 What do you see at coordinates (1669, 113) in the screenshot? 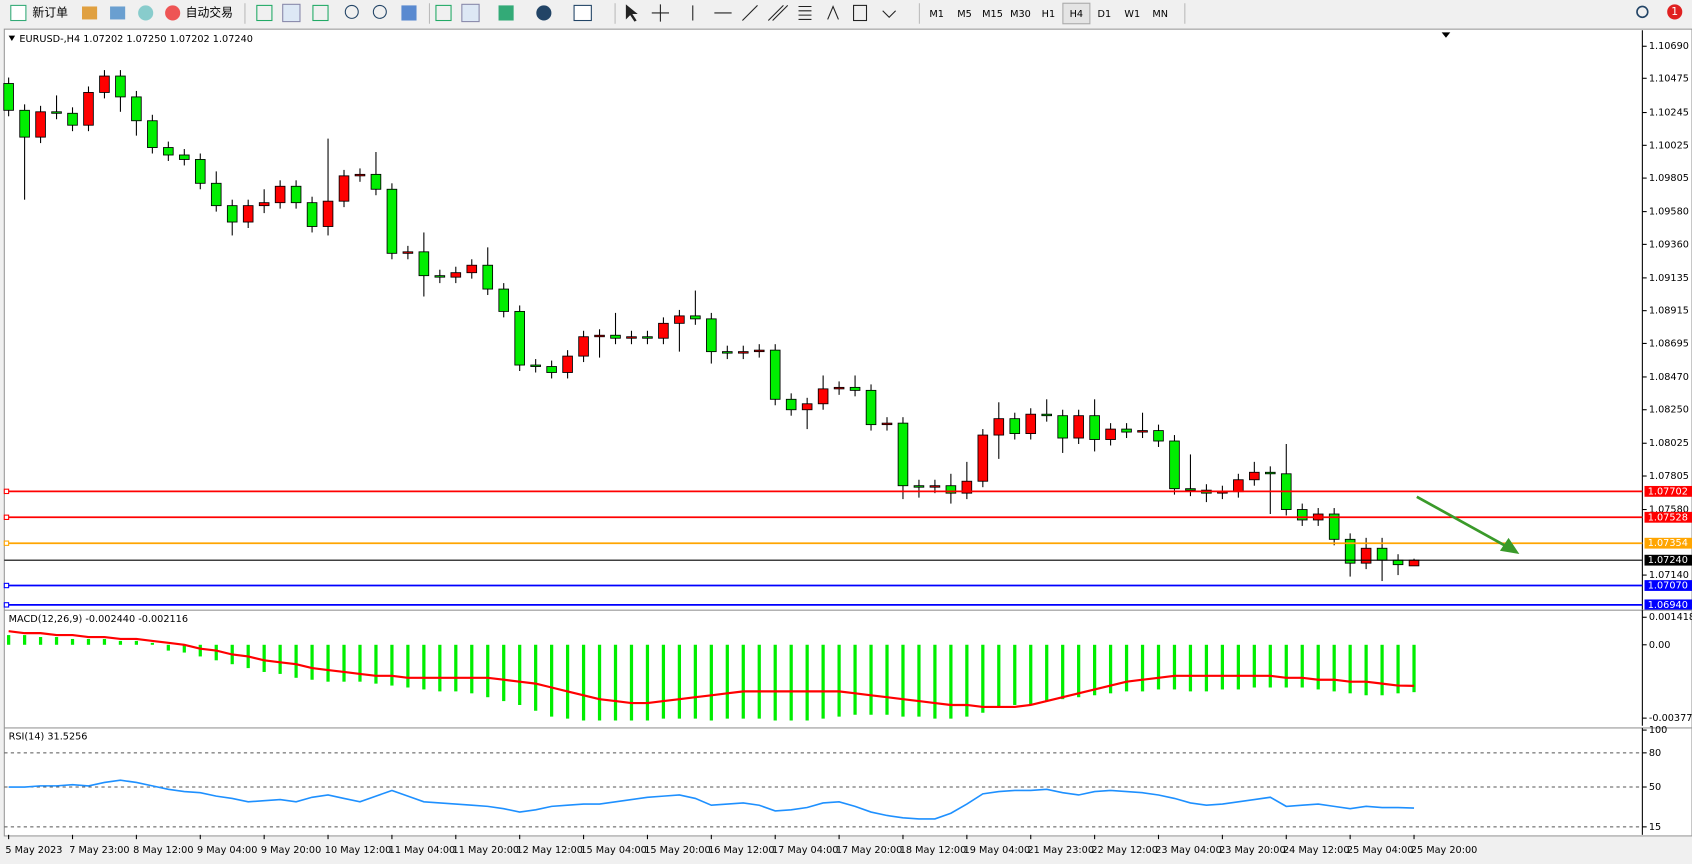
I see `y-tick-label: 1.10245` at bounding box center [1669, 113].